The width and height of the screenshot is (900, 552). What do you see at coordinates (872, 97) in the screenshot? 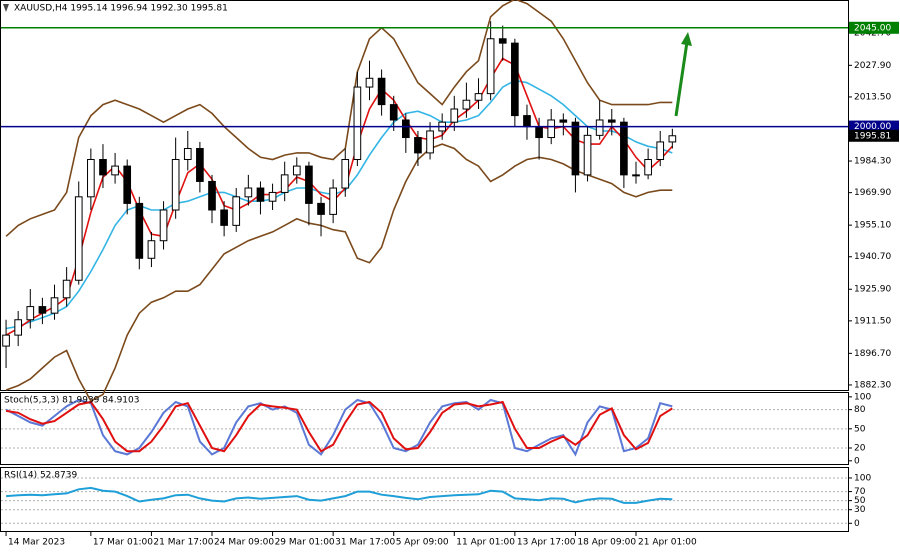
I see `y-tick-label: 2013.50` at bounding box center [872, 97].